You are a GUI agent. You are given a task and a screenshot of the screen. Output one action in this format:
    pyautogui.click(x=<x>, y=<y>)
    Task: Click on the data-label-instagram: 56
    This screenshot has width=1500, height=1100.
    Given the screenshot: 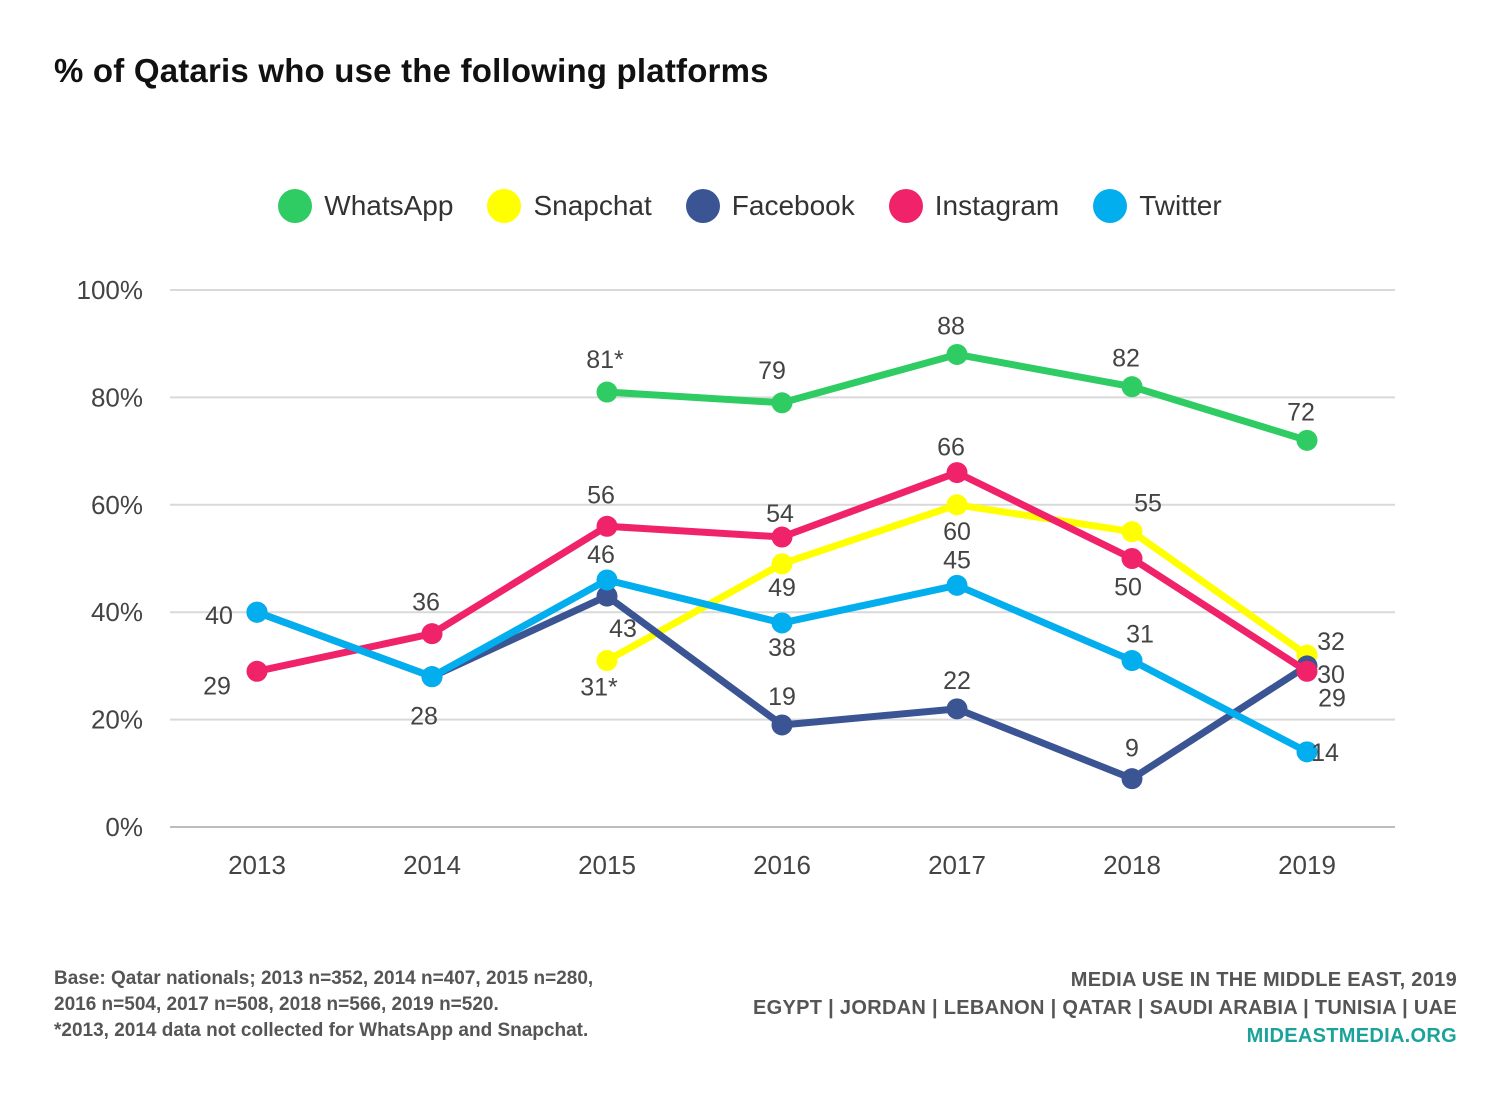 What is the action you would take?
    pyautogui.click(x=601, y=495)
    